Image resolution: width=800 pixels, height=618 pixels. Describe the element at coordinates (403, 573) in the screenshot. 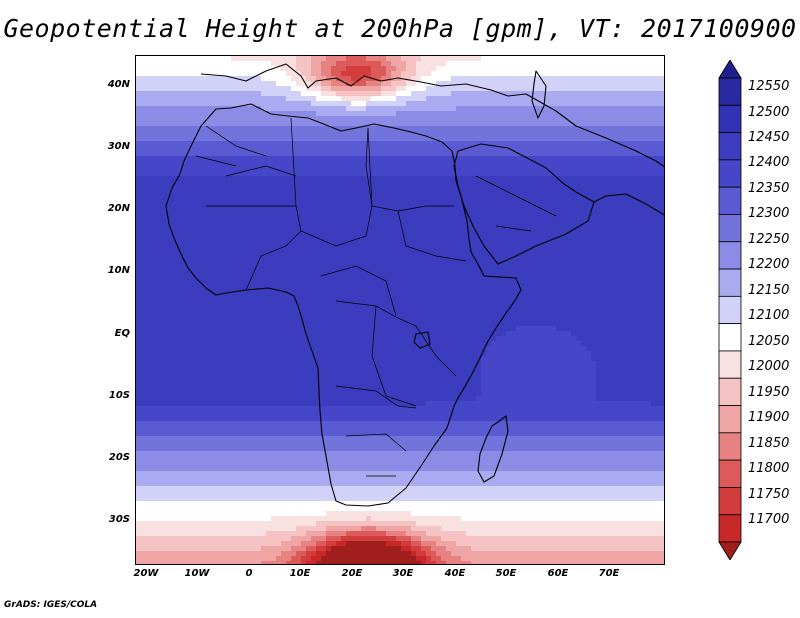

I see `lon-label-30e: 30E` at that location.